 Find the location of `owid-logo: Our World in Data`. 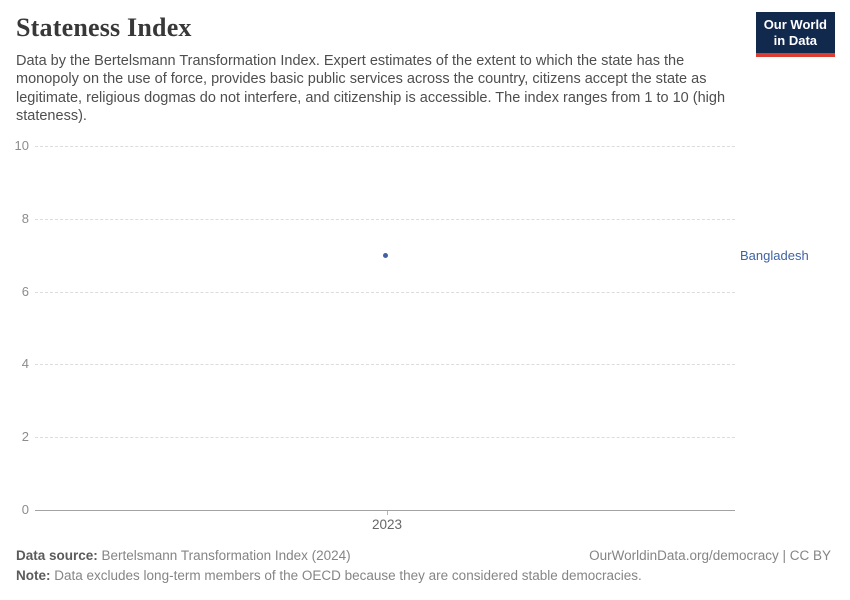

owid-logo: Our World in Data is located at coordinates (795, 34).